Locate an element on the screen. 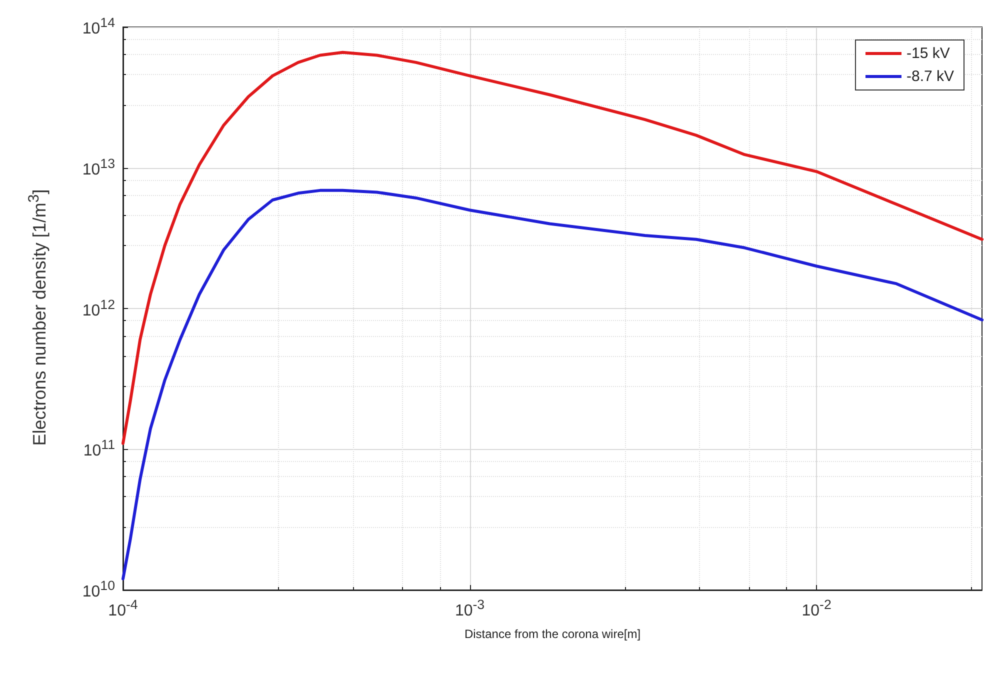  y-tick-label: 10$^{11}$ is located at coordinates (99, 449).